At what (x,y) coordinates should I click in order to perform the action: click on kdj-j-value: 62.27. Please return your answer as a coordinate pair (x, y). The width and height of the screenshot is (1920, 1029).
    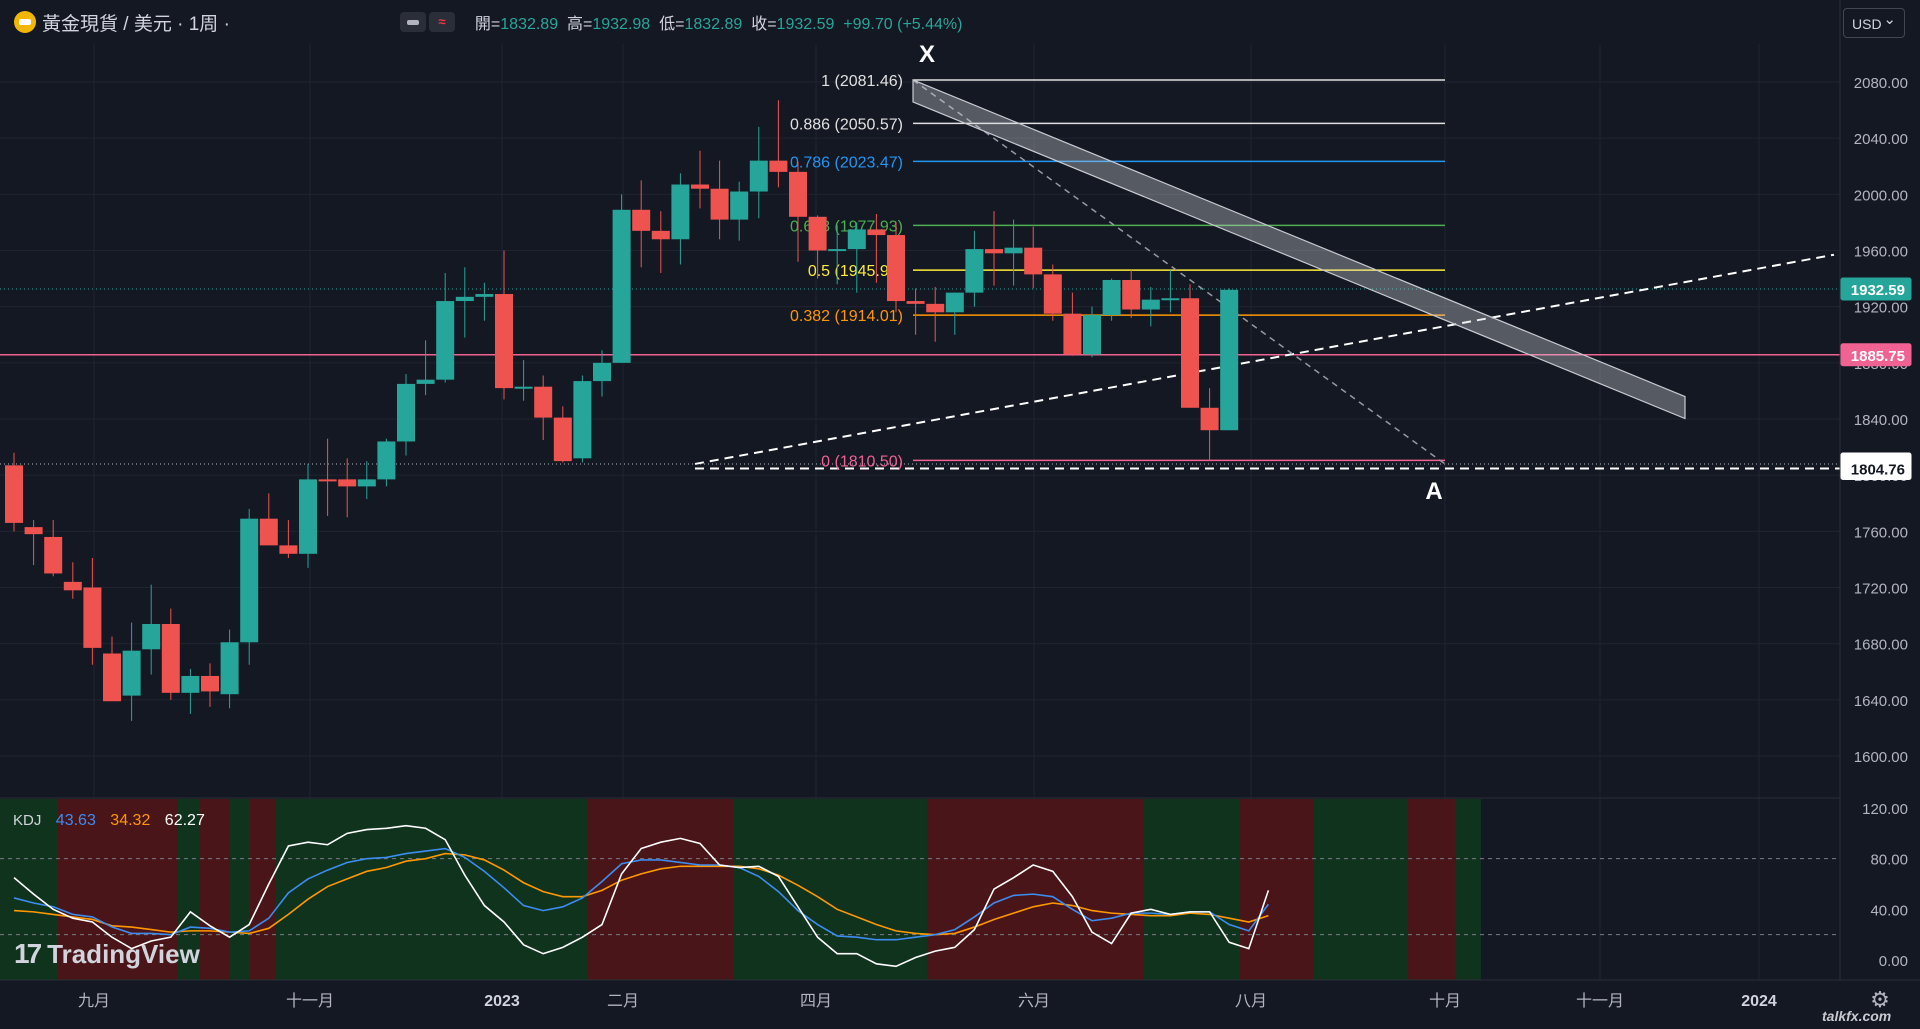
    Looking at the image, I should click on (184, 820).